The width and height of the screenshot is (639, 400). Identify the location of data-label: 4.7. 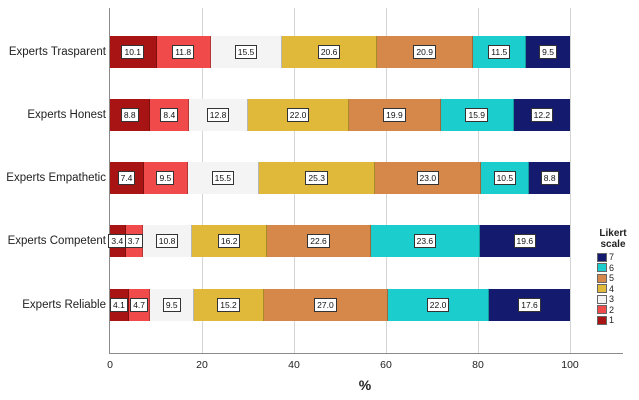
(139, 305).